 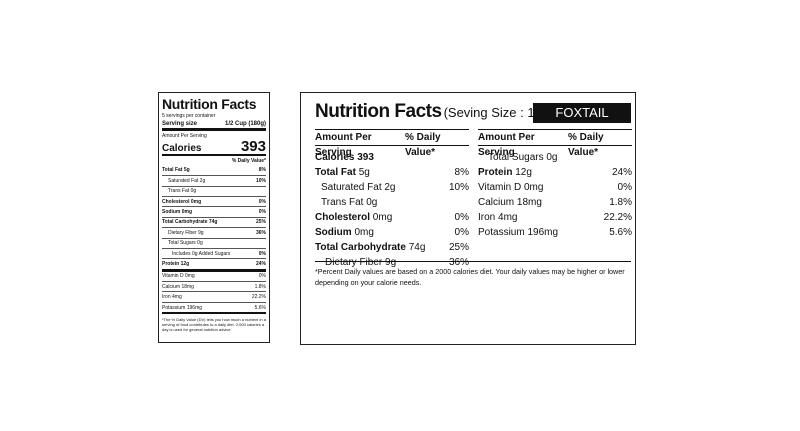 I want to click on amount: 74g, so click(x=417, y=247).